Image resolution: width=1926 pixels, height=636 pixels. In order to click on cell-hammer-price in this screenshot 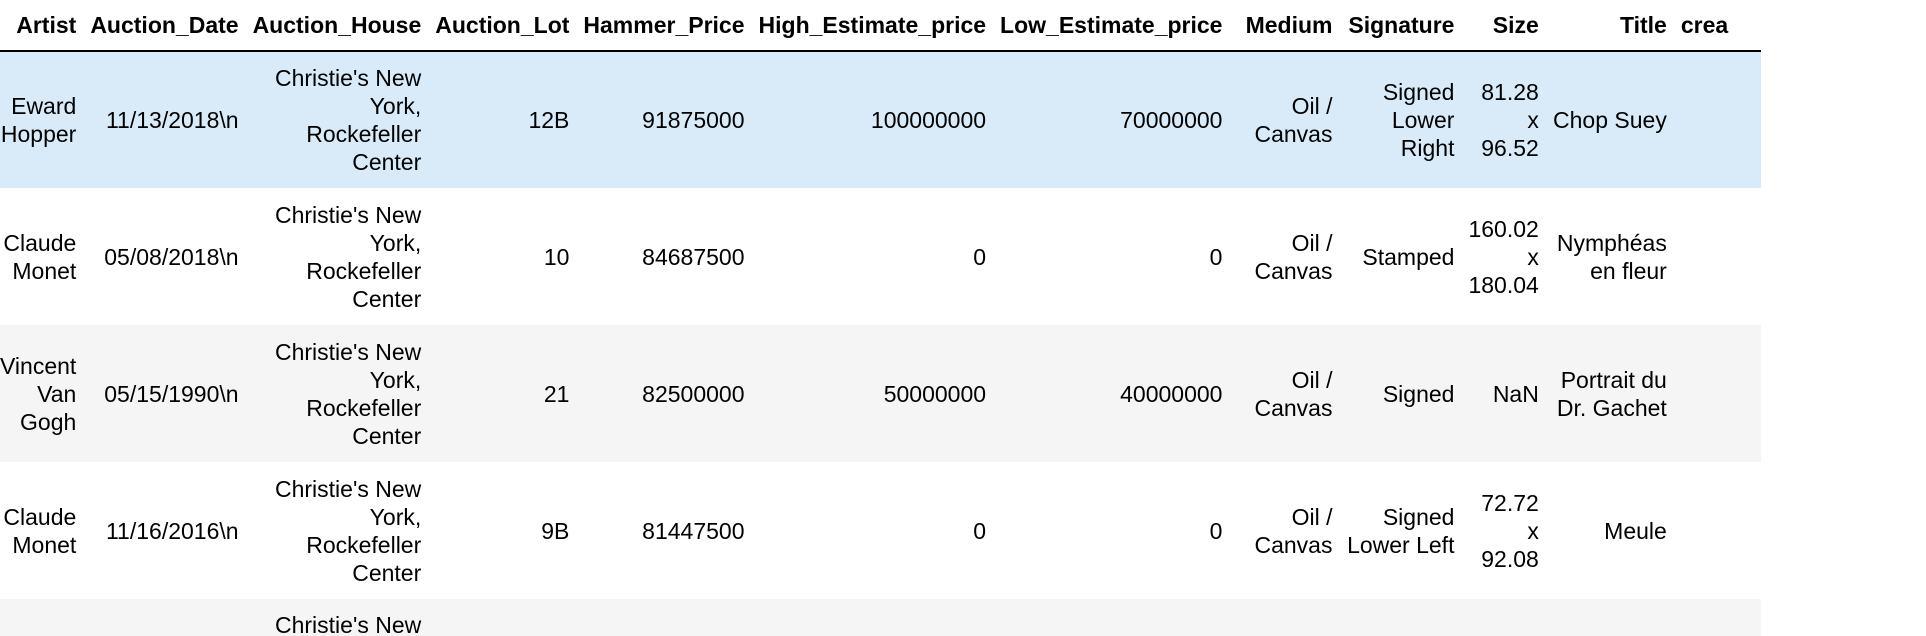, I will do `click(670, 617)`.